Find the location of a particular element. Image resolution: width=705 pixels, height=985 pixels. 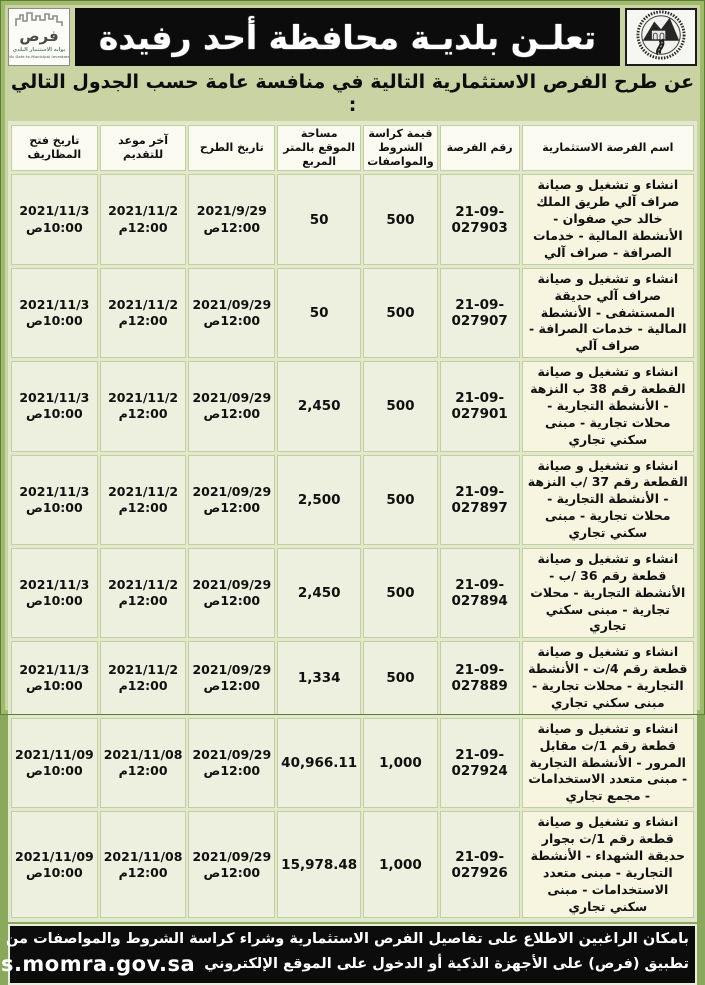

offer-date-value: 2021/9/29 is located at coordinates (231, 211).